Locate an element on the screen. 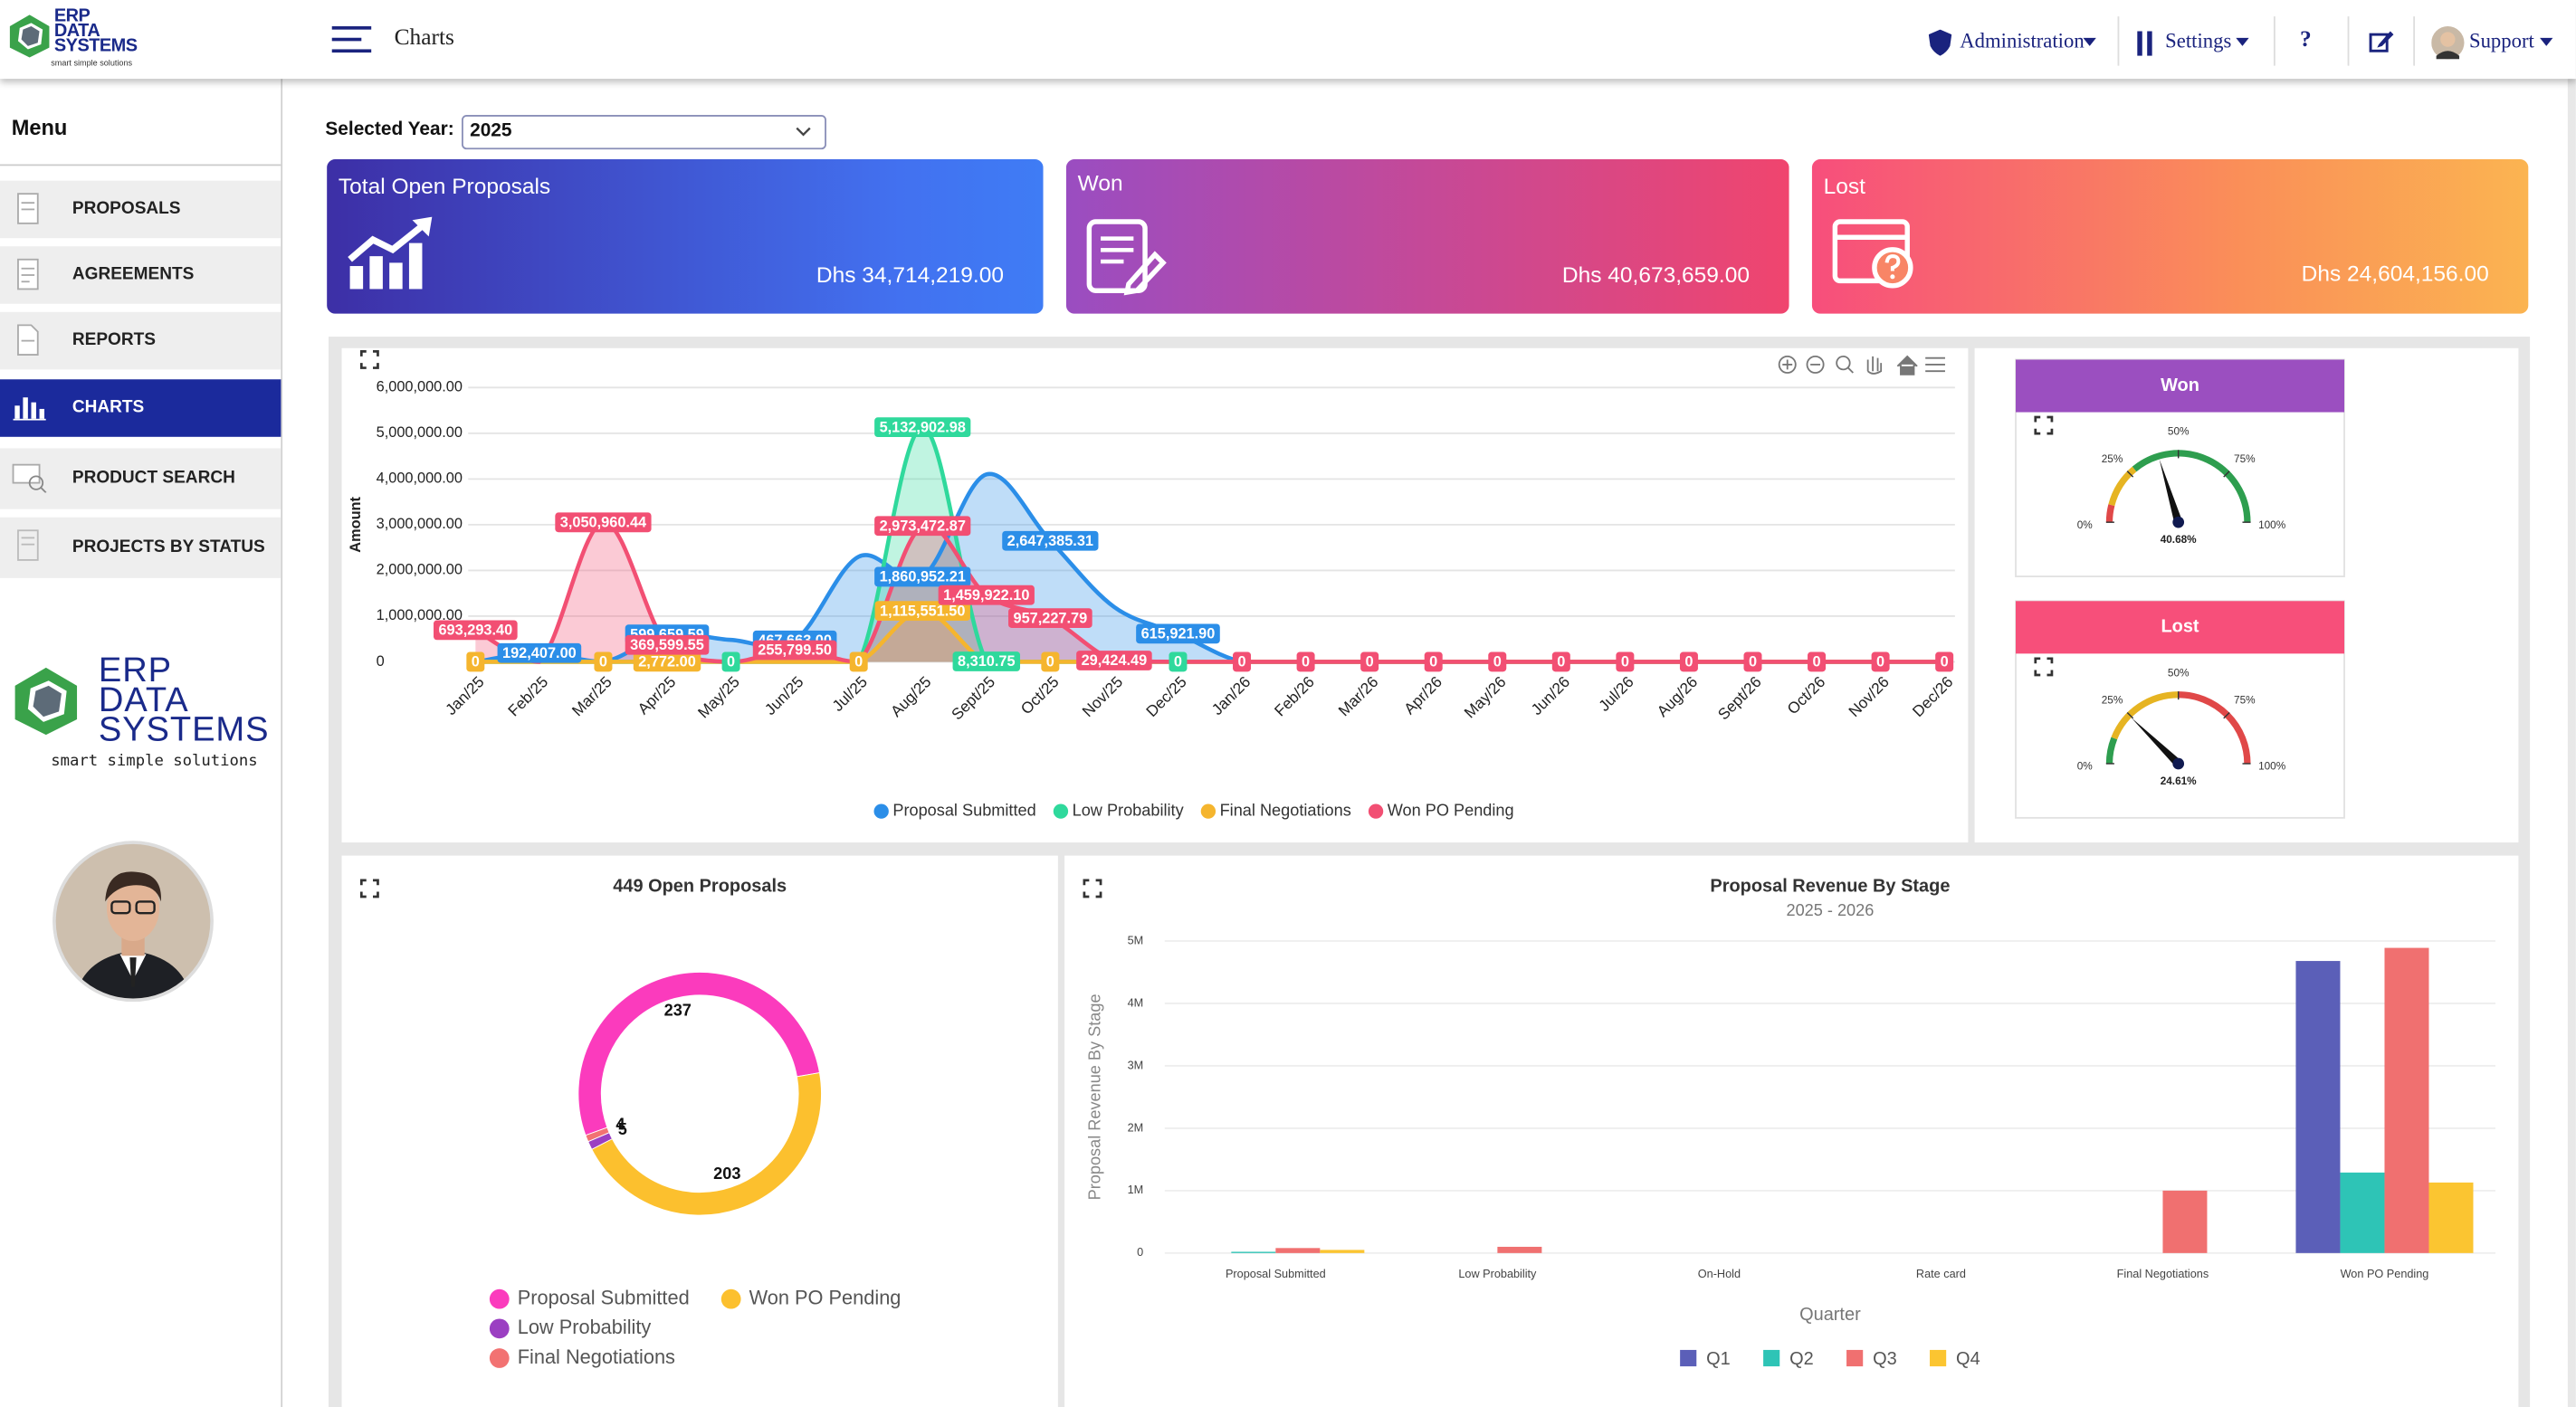 This screenshot has height=1407, width=2576. menu-label: PROJECTS BY STATUS is located at coordinates (168, 547).